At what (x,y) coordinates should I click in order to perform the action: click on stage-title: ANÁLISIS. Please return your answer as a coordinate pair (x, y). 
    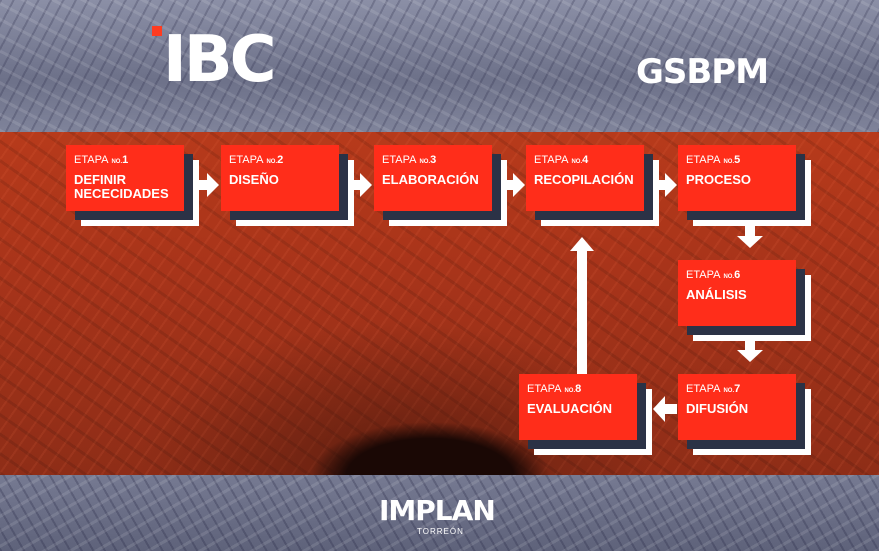
    Looking at the image, I should click on (716, 294).